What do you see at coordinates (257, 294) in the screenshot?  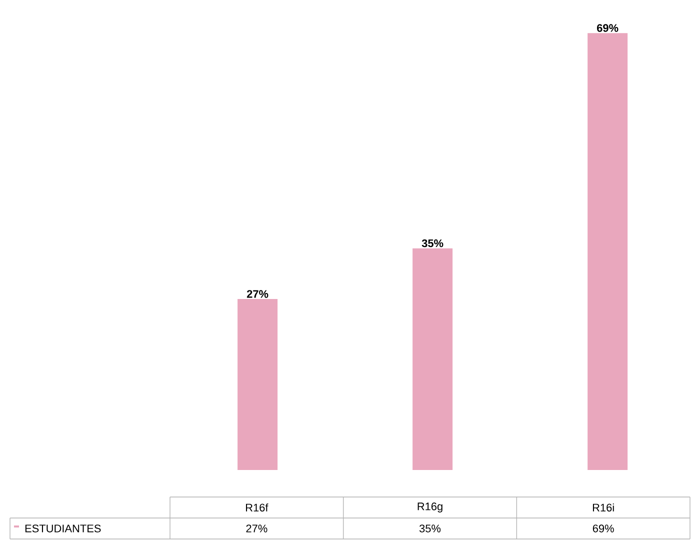 I see `text: 27%` at bounding box center [257, 294].